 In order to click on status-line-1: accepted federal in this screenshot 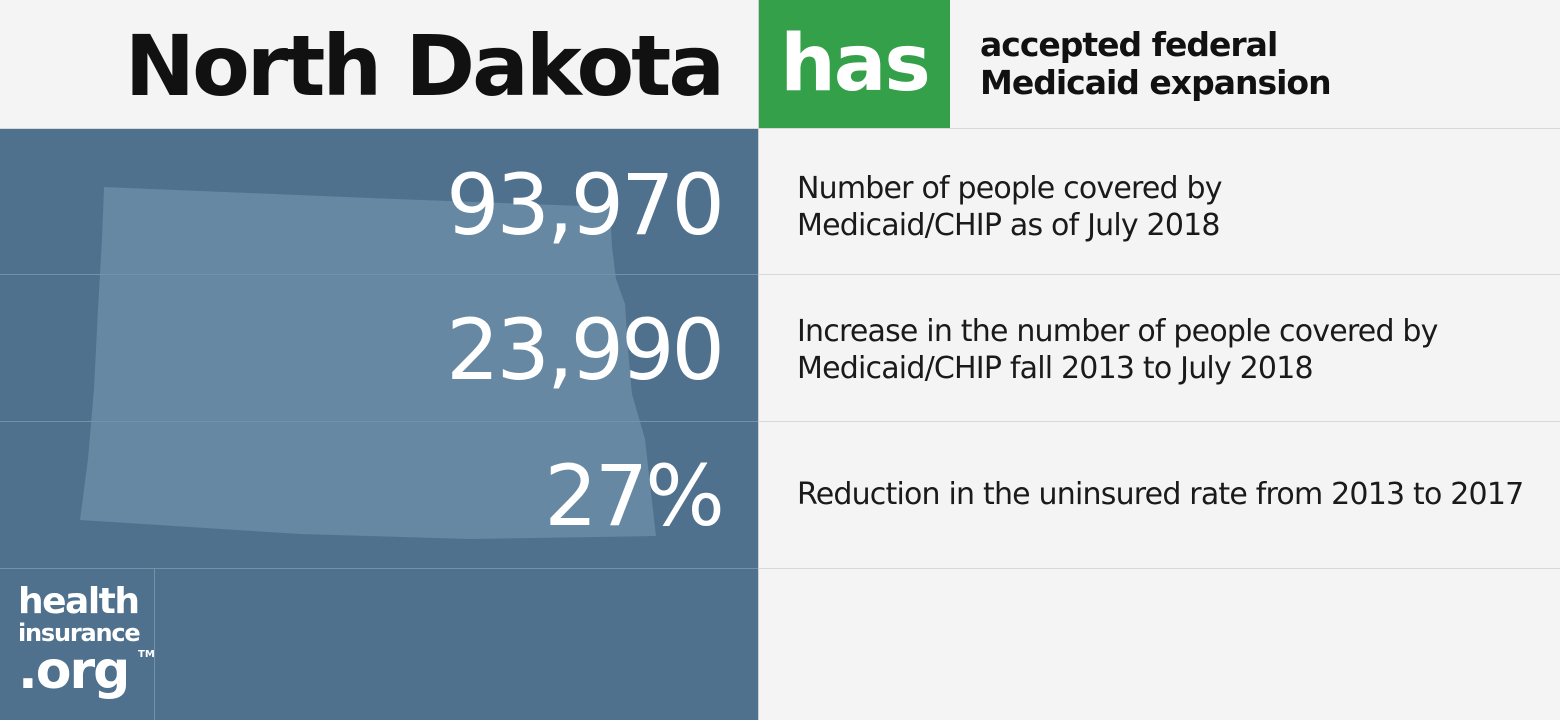, I will do `click(1129, 44)`.